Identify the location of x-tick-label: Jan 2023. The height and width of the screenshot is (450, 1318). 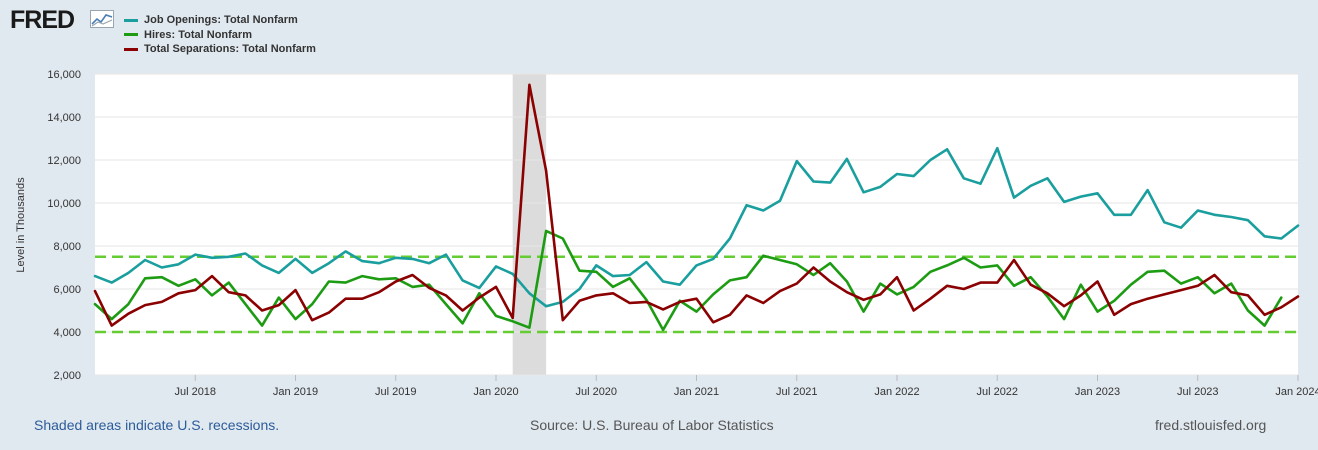
(1097, 392).